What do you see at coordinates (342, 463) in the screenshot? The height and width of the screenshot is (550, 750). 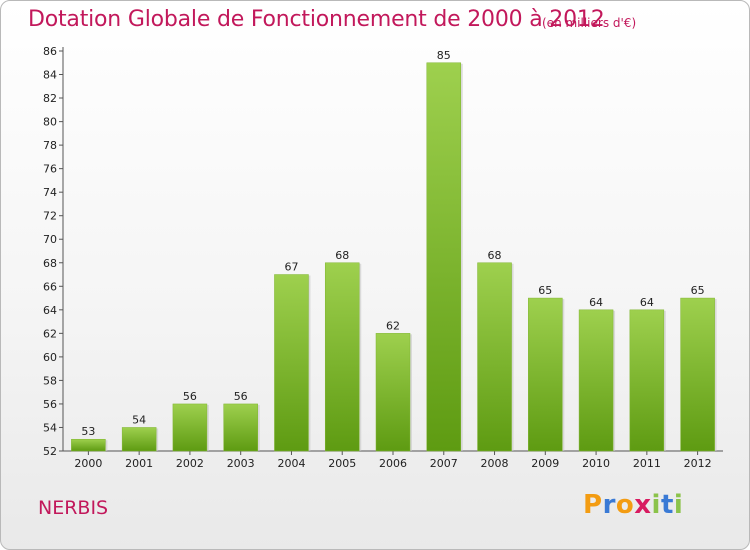 I see `x-tick-label: 2005` at bounding box center [342, 463].